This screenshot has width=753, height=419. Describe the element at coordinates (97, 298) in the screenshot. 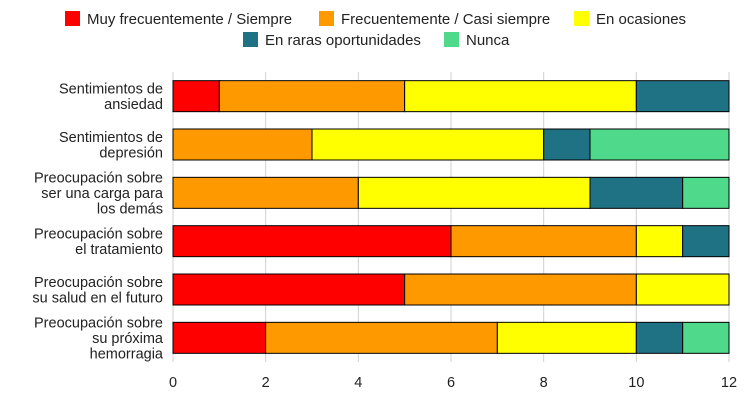

I see `category-label: su salud en el futuro` at that location.